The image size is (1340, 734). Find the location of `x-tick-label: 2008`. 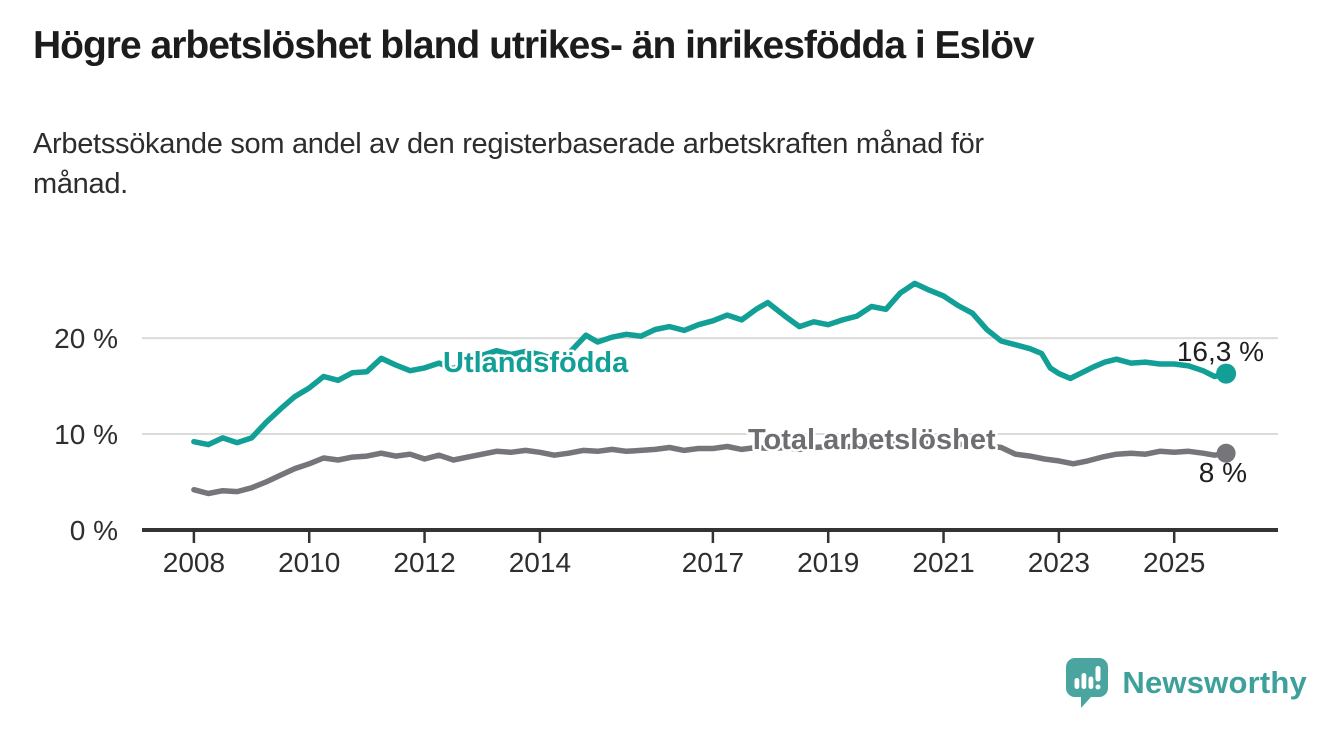

x-tick-label: 2008 is located at coordinates (194, 562).